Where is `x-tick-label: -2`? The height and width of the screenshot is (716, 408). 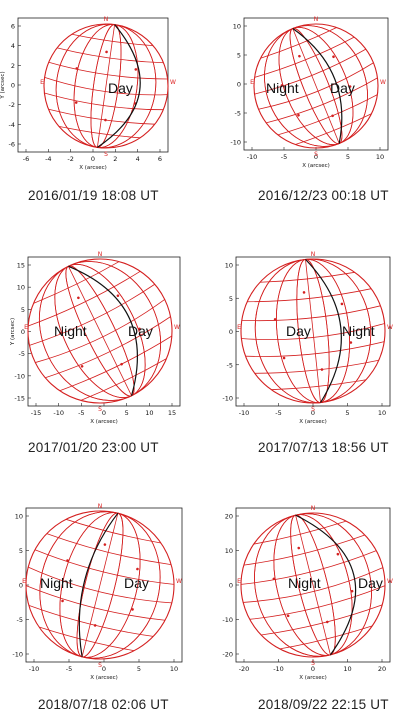
x-tick-label: -2 is located at coordinates (70, 159).